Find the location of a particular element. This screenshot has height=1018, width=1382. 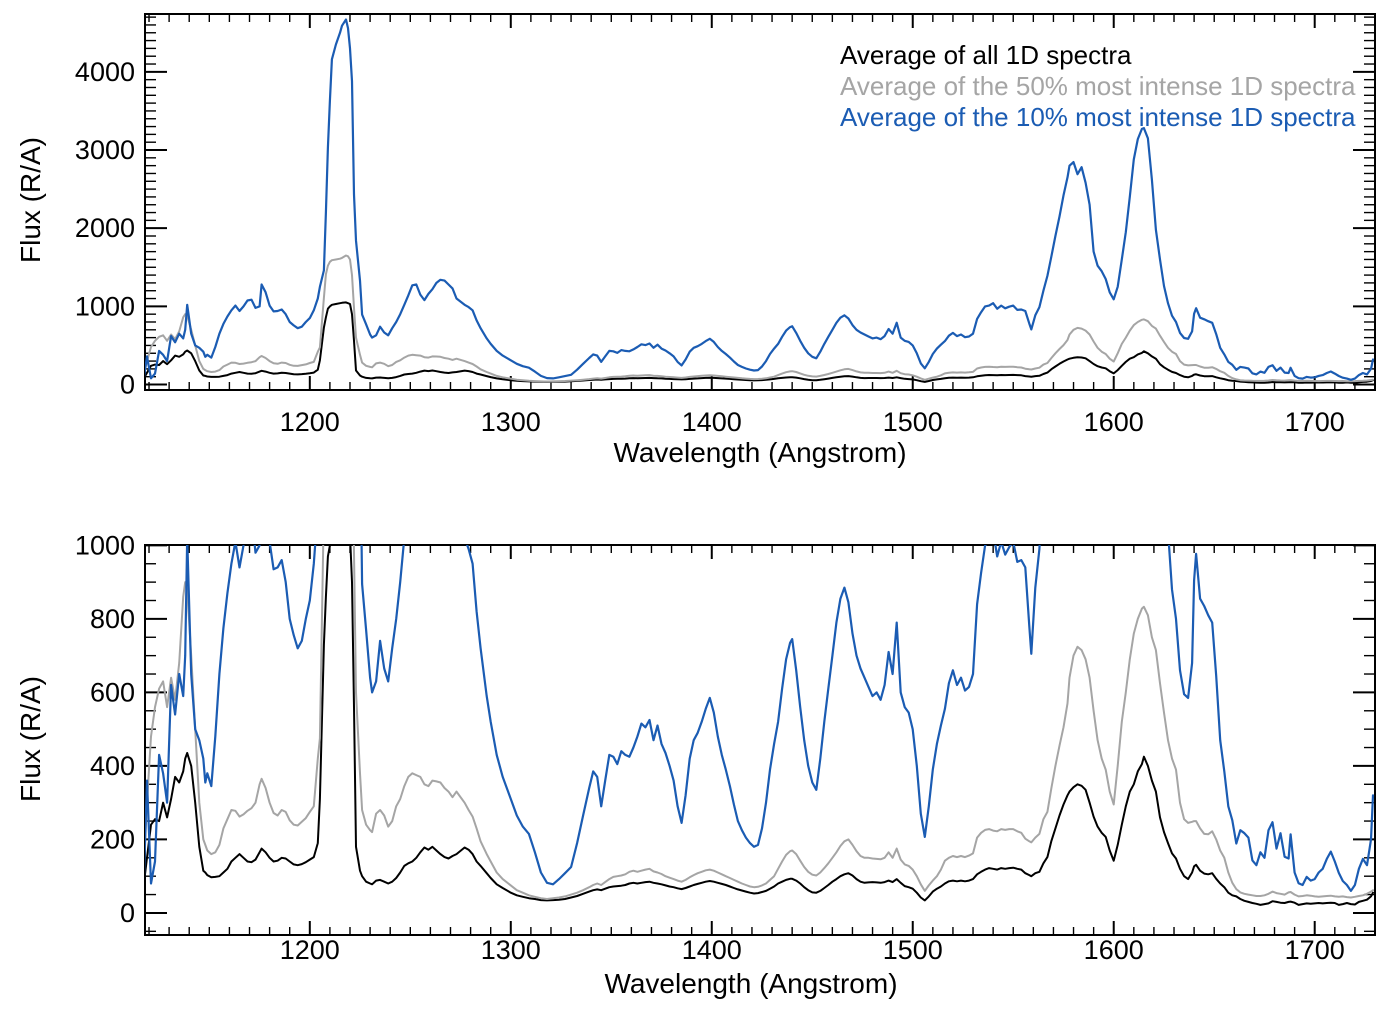

tick-label: 3000 is located at coordinates (105, 150).